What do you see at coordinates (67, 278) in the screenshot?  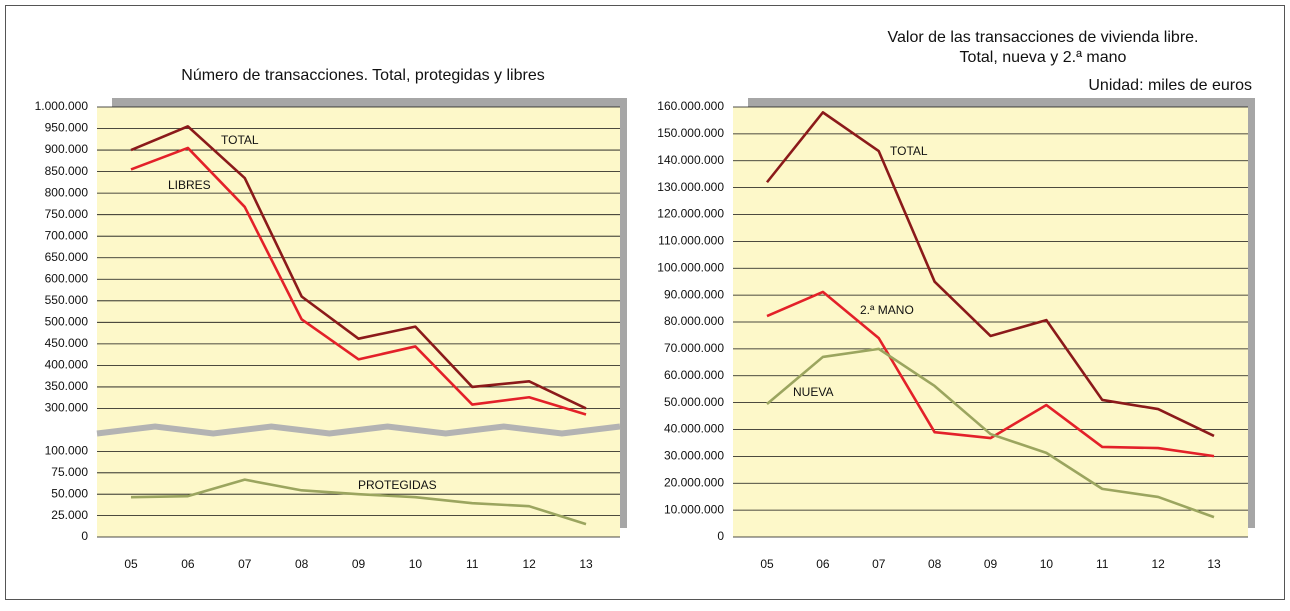 I see `y-tick-label: 600.000` at bounding box center [67, 278].